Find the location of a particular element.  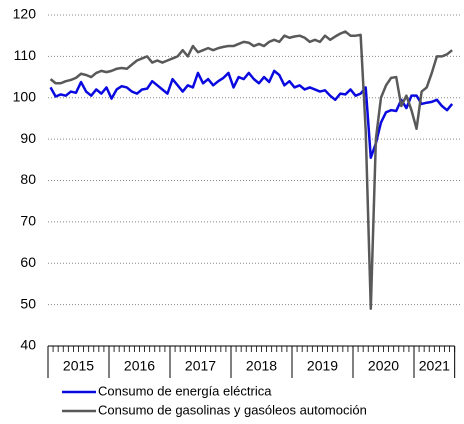

y-tick-label: 120 is located at coordinates (25, 14).